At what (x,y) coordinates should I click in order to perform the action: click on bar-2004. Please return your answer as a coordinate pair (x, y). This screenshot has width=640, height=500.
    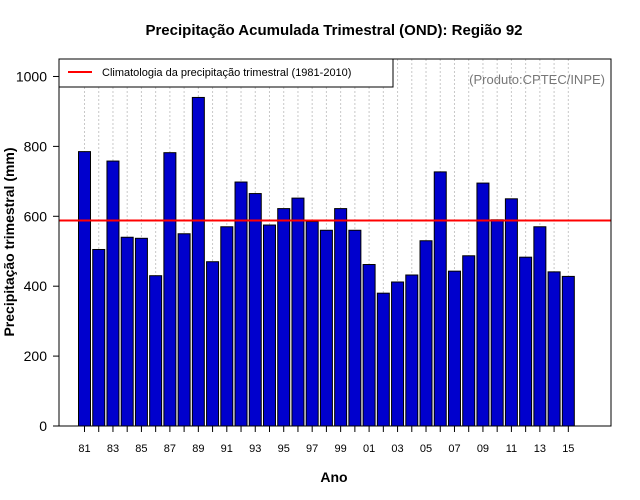
    Looking at the image, I should click on (412, 350).